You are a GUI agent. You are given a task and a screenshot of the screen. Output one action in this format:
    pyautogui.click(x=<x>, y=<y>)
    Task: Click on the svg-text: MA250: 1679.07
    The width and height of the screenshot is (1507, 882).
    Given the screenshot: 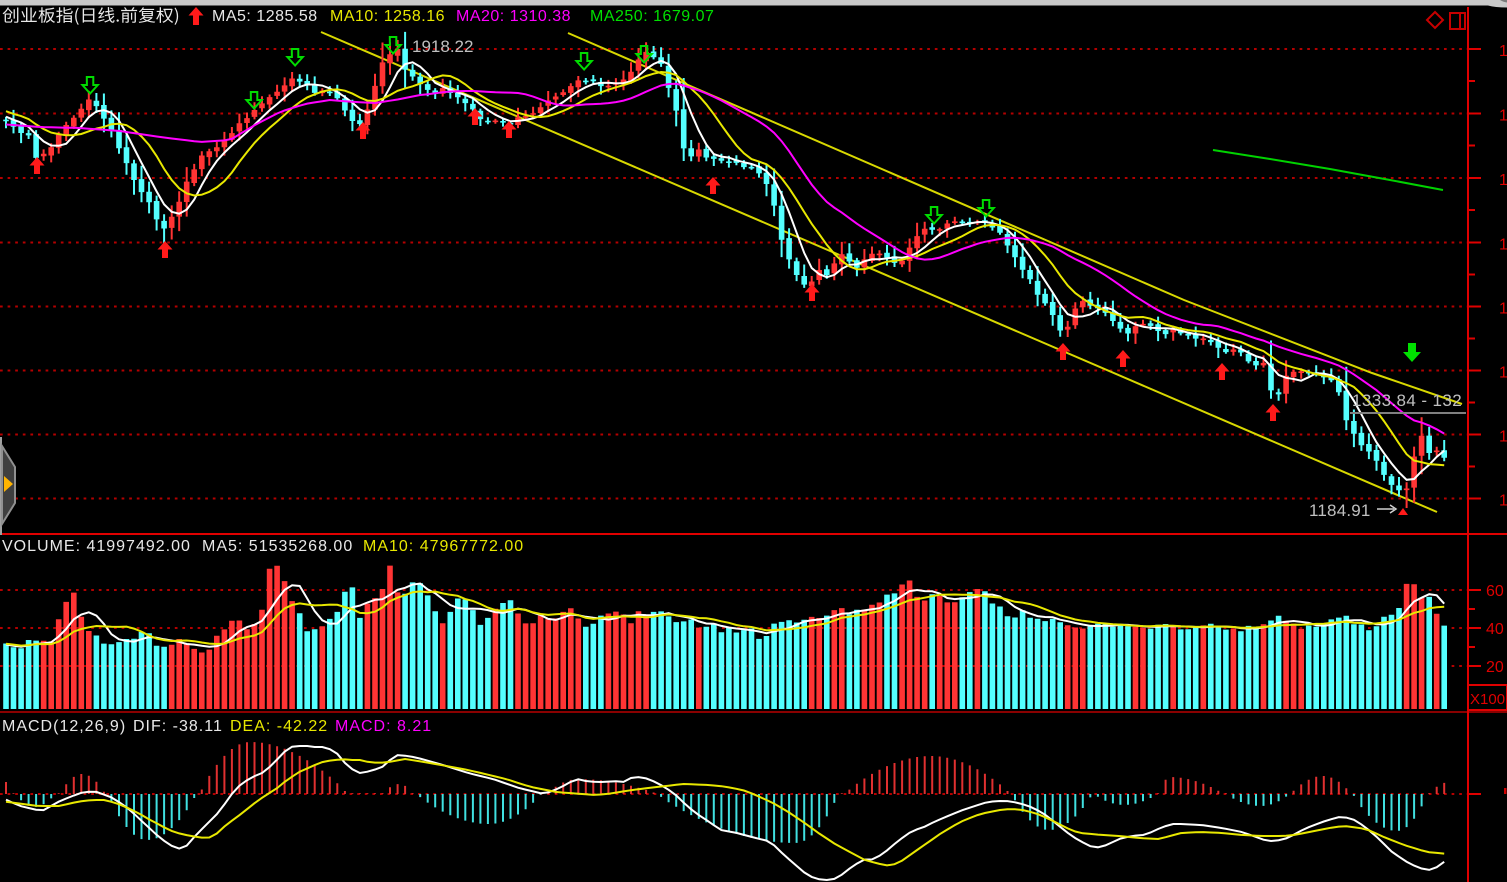 What is the action you would take?
    pyautogui.click(x=652, y=16)
    